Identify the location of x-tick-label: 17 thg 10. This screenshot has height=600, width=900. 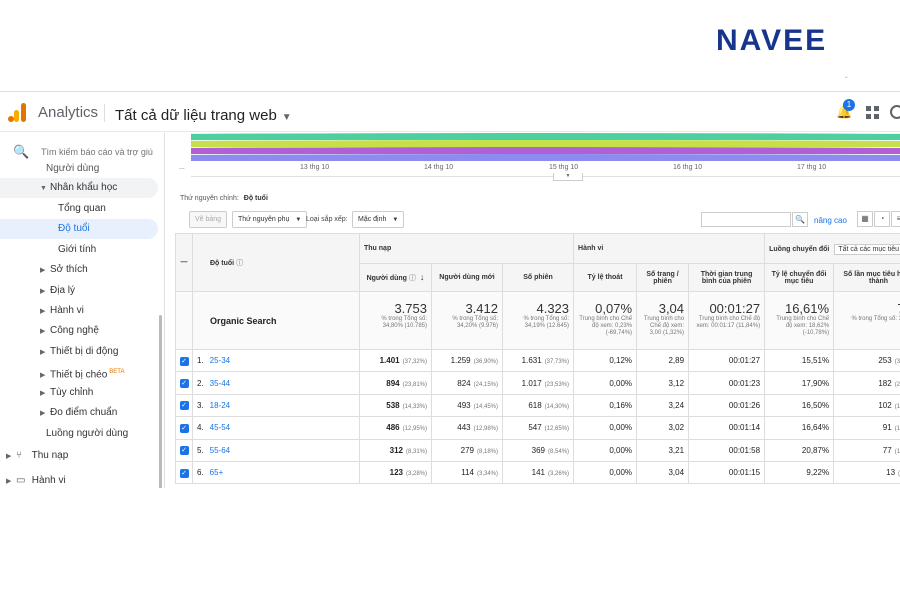
(812, 167).